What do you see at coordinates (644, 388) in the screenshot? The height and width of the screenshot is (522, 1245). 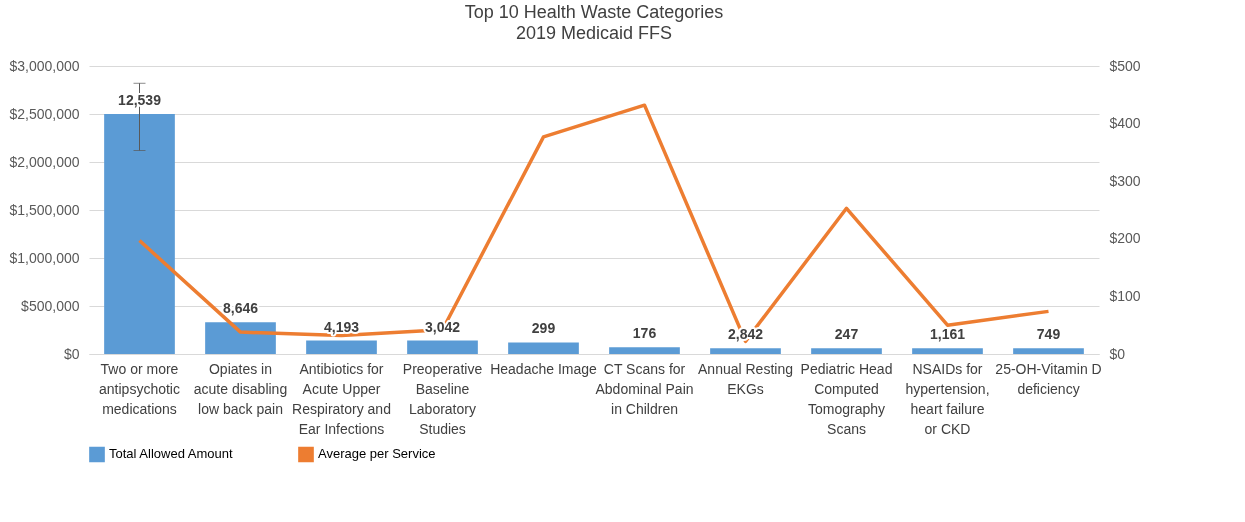 I see `x-tick-label: CT Scans for Abdominal Pain in Children` at bounding box center [644, 388].